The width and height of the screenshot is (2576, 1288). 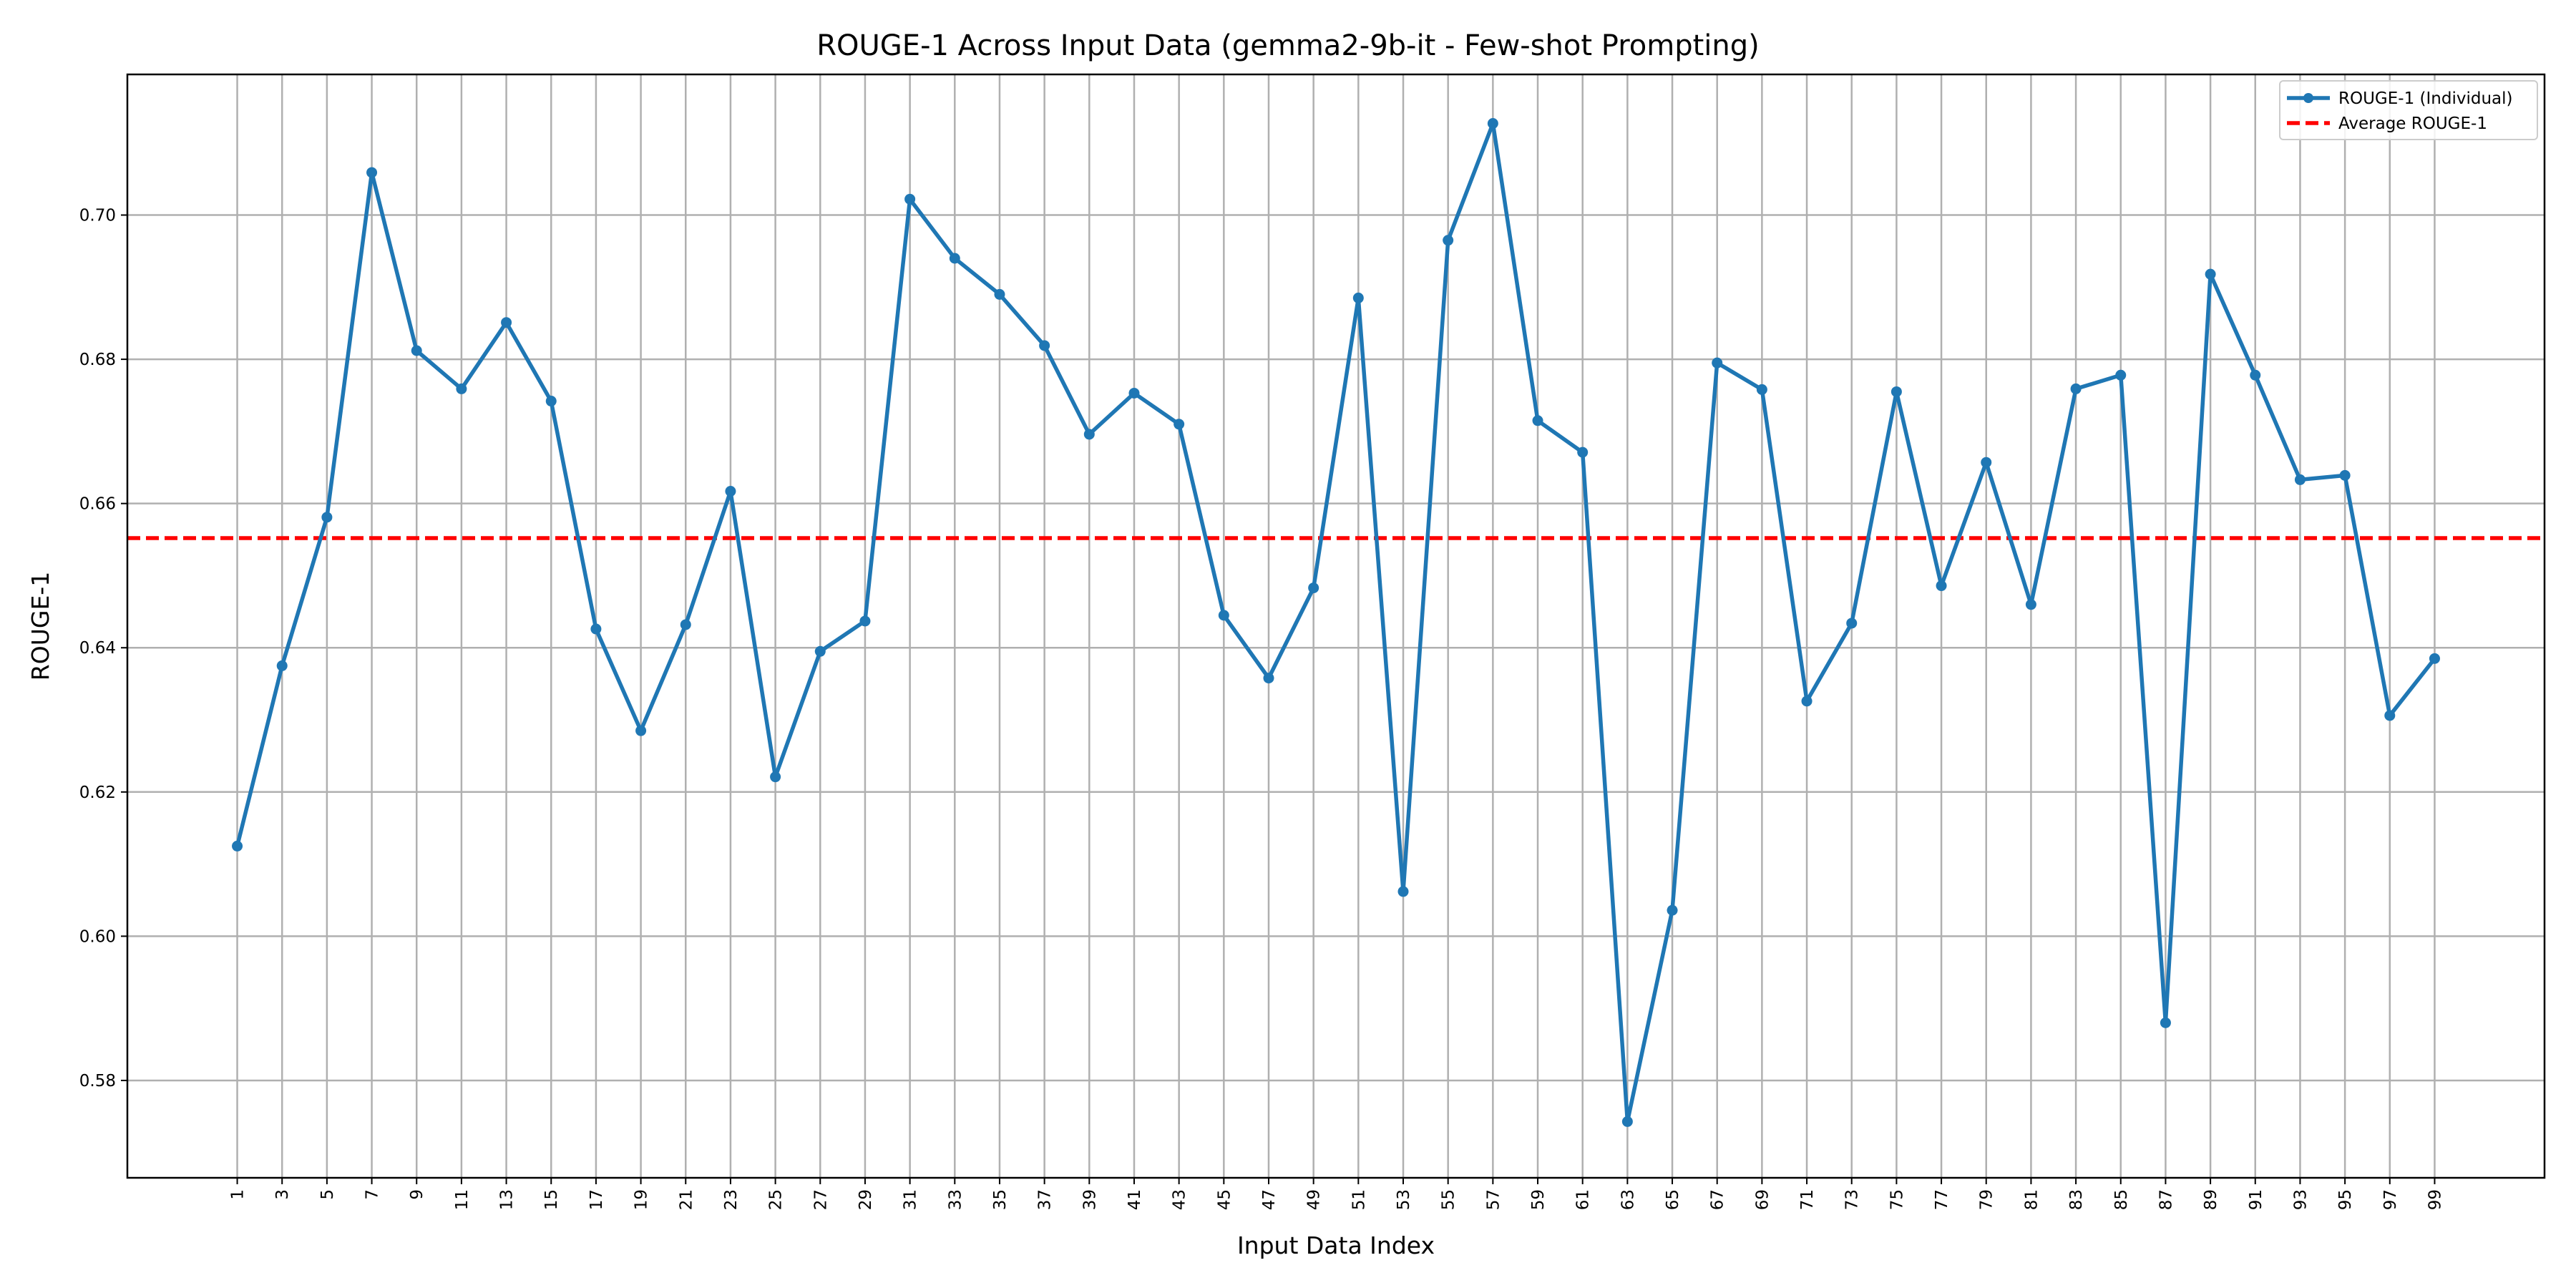 I want to click on legend-label-individual: ROUGE-1 (Individual), so click(x=2425, y=98).